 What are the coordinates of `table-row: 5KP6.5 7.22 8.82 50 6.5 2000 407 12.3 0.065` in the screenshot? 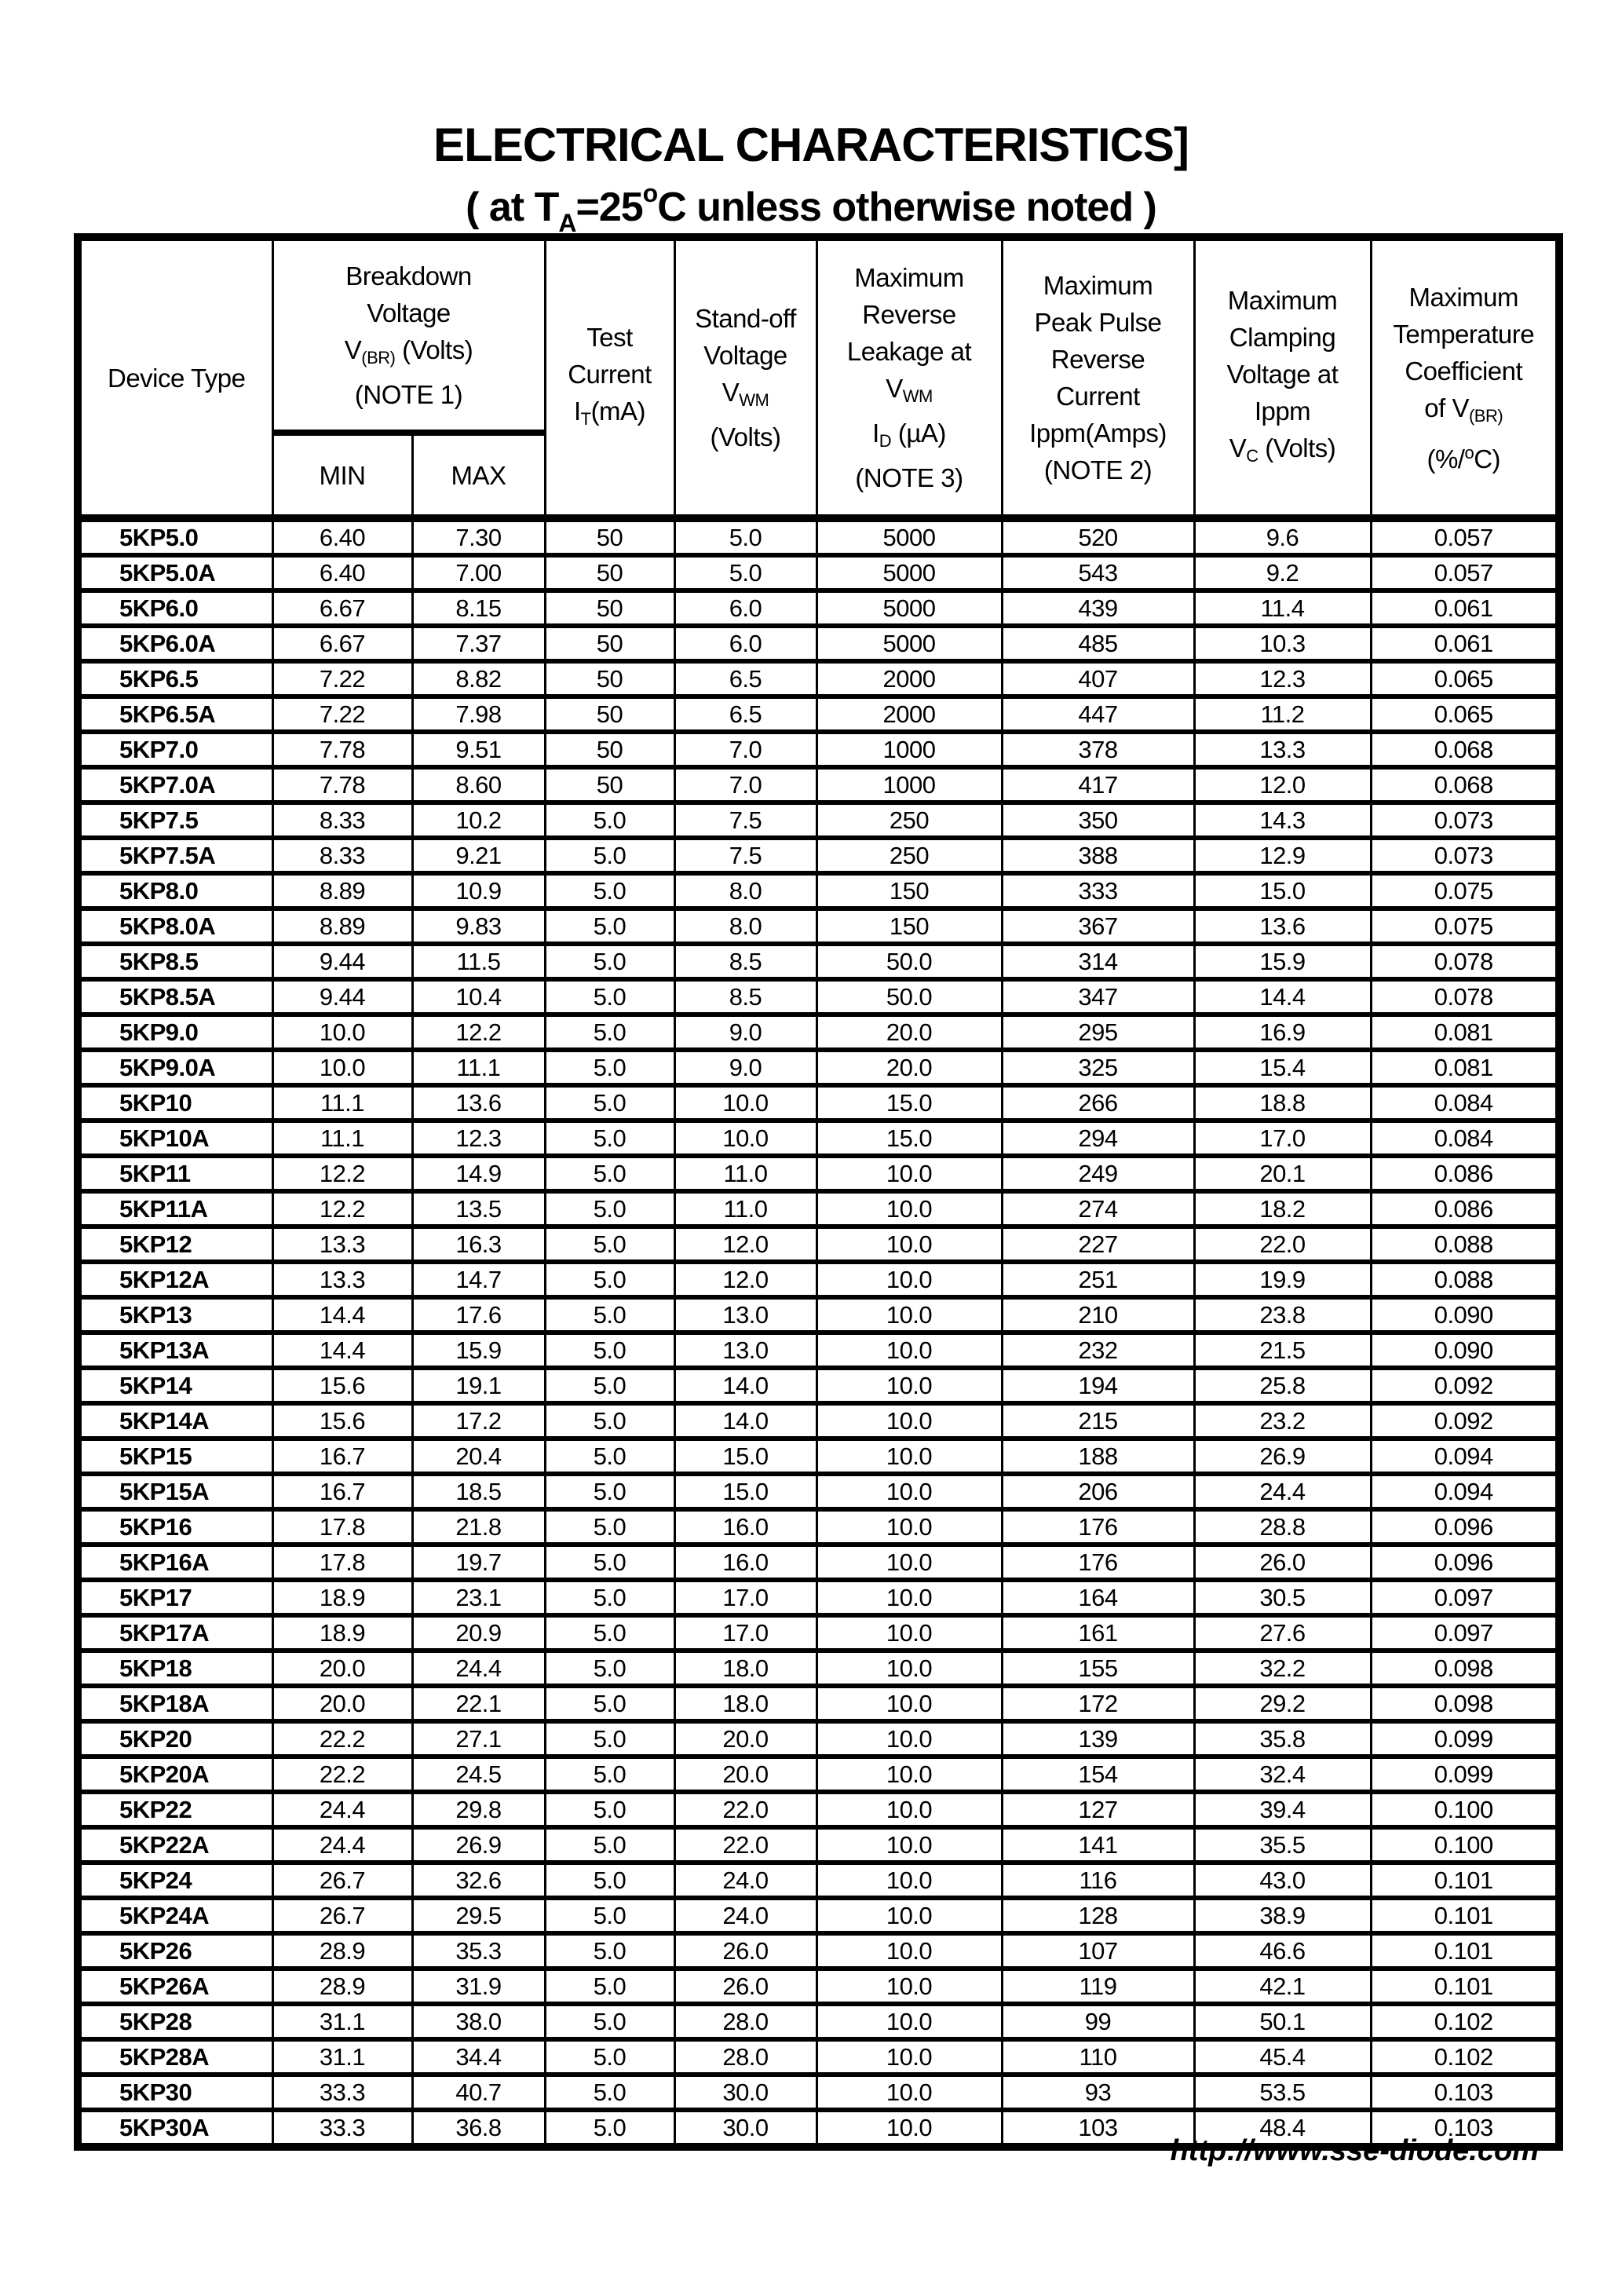 It's located at (818, 679).